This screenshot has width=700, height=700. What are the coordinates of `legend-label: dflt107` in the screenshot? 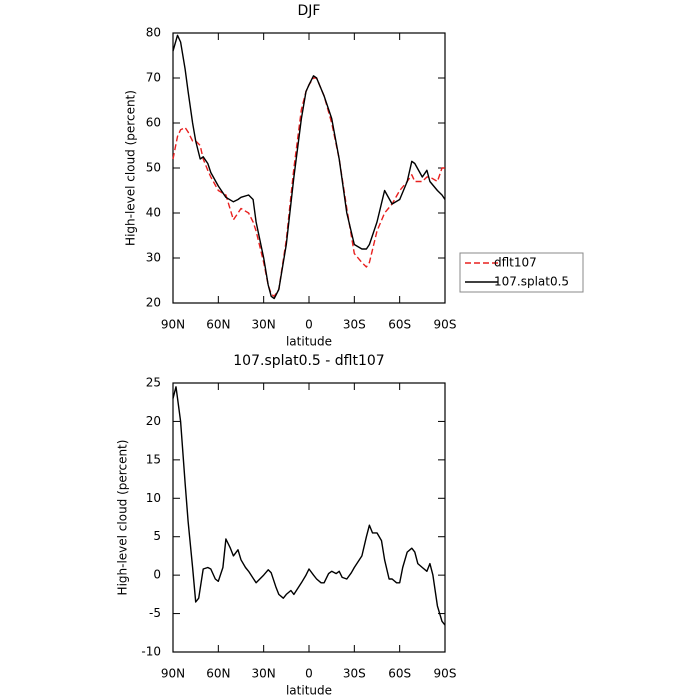 It's located at (515, 263).